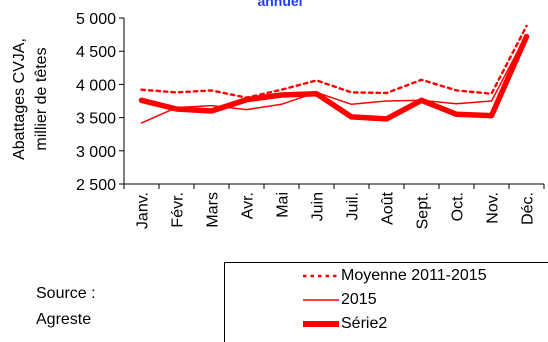 The image size is (548, 342). Describe the element at coordinates (318, 206) in the screenshot. I see `x-tick-label: Juin` at that location.